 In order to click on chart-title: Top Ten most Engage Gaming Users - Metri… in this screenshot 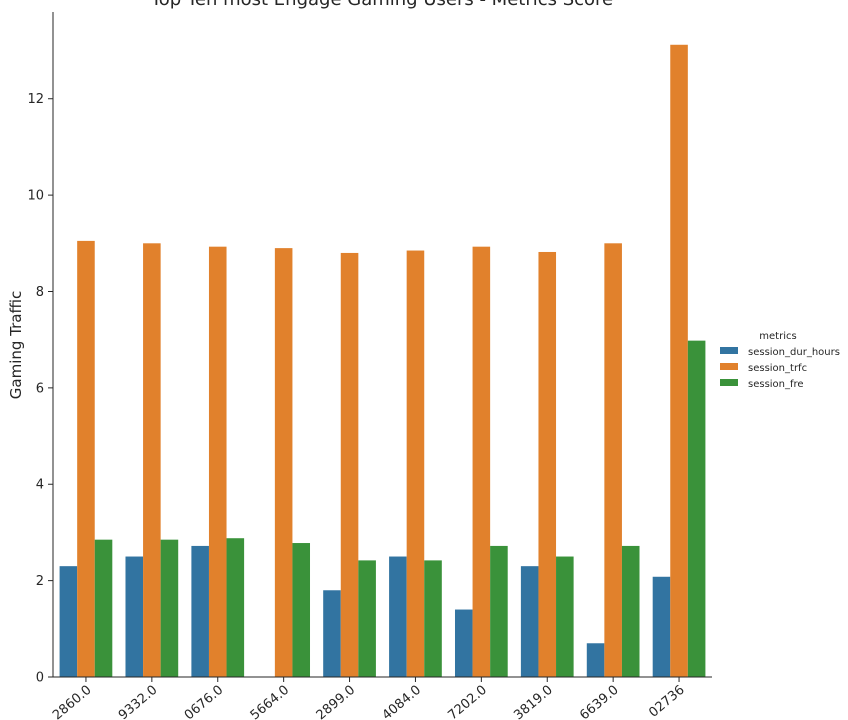, I will do `click(381, 5)`.